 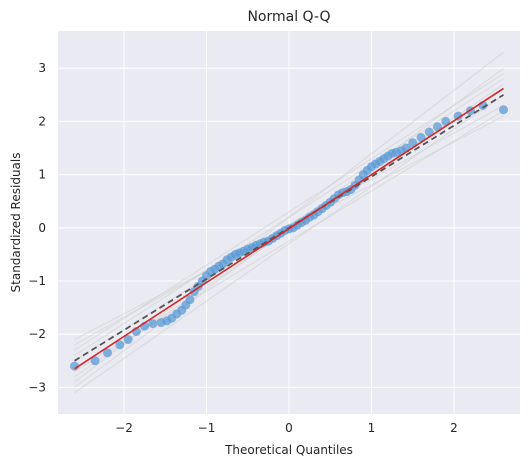 I want to click on x-tick-label: −1, so click(x=207, y=428).